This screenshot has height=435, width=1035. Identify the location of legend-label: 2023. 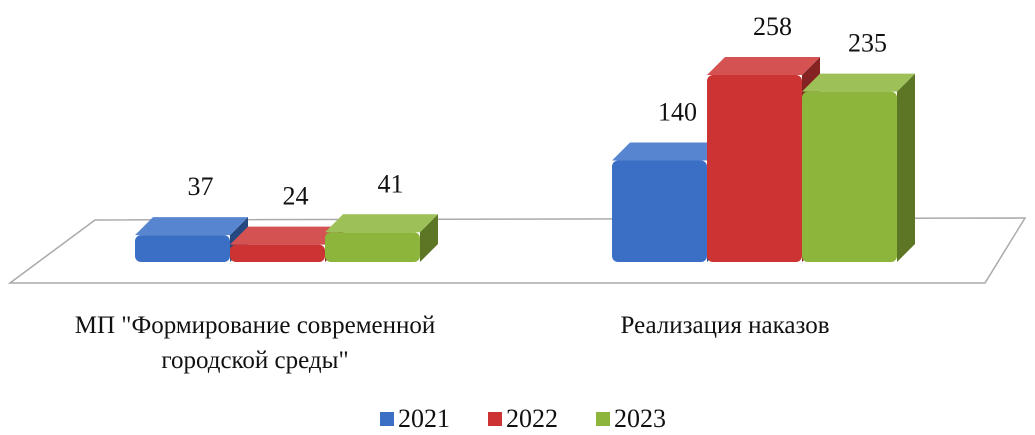
(640, 418).